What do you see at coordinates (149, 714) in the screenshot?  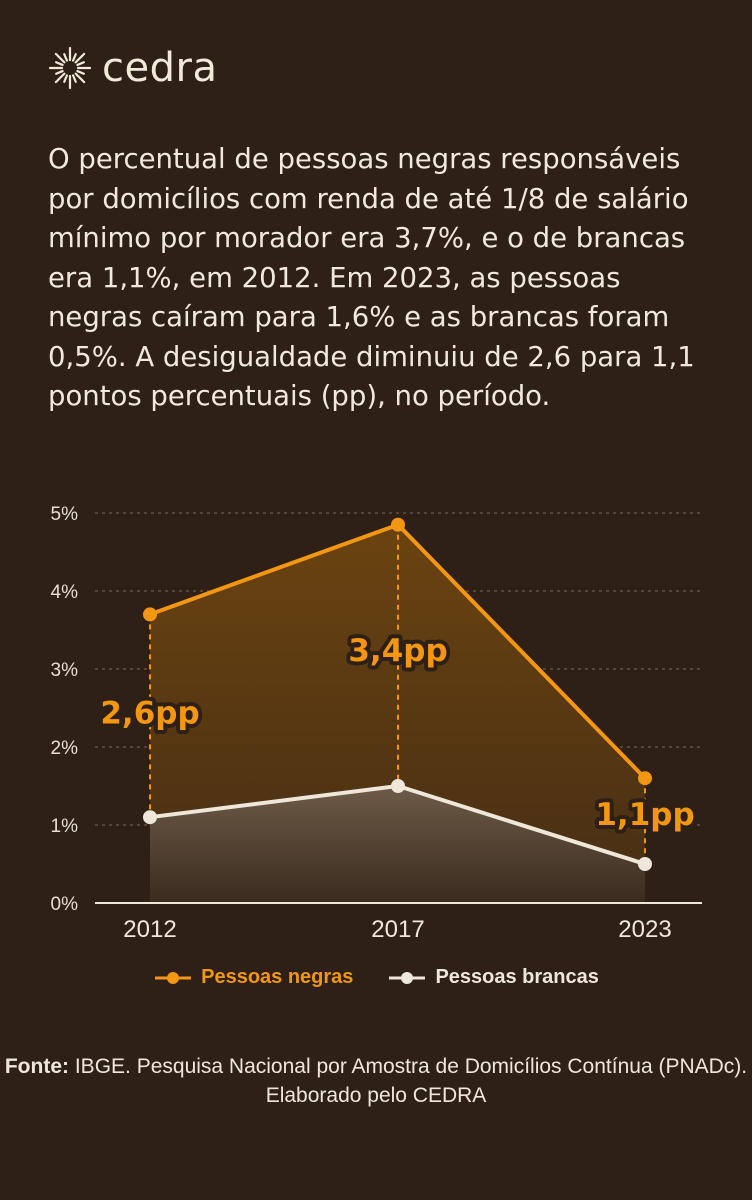 I see `gap-label: 2,6pp` at bounding box center [149, 714].